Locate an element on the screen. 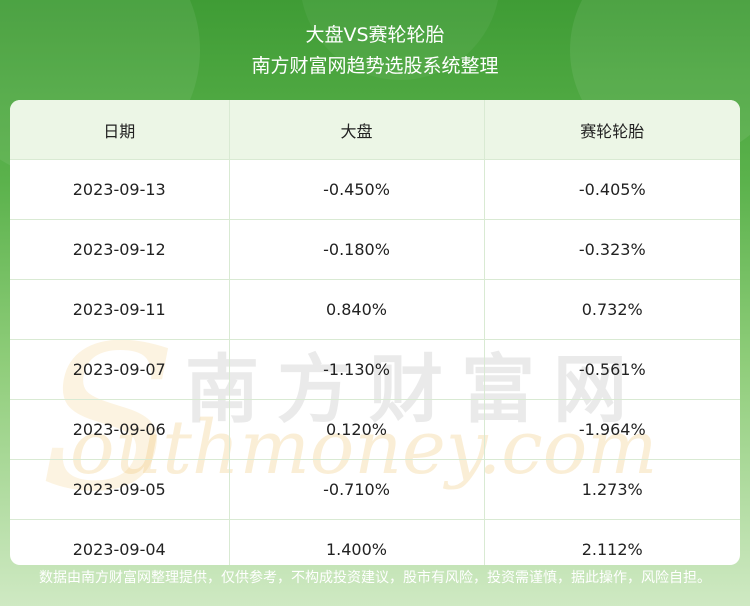 The height and width of the screenshot is (606, 750). cell-date: 2023-09-07 is located at coordinates (120, 369).